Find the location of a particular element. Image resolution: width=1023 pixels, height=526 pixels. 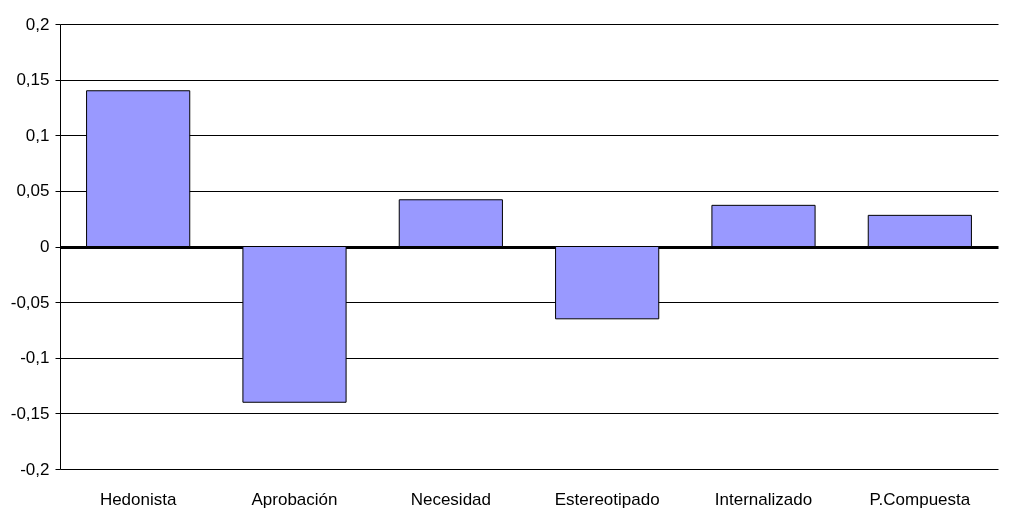

y-tick-label: -0,05 is located at coordinates (30, 302).